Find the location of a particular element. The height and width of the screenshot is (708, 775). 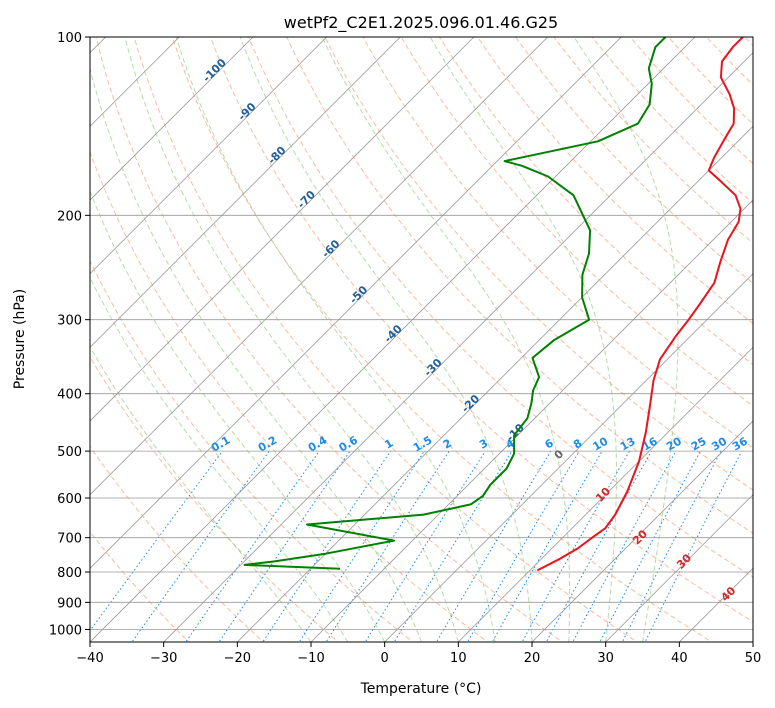

y-tick-label: 200 is located at coordinates (69, 216).